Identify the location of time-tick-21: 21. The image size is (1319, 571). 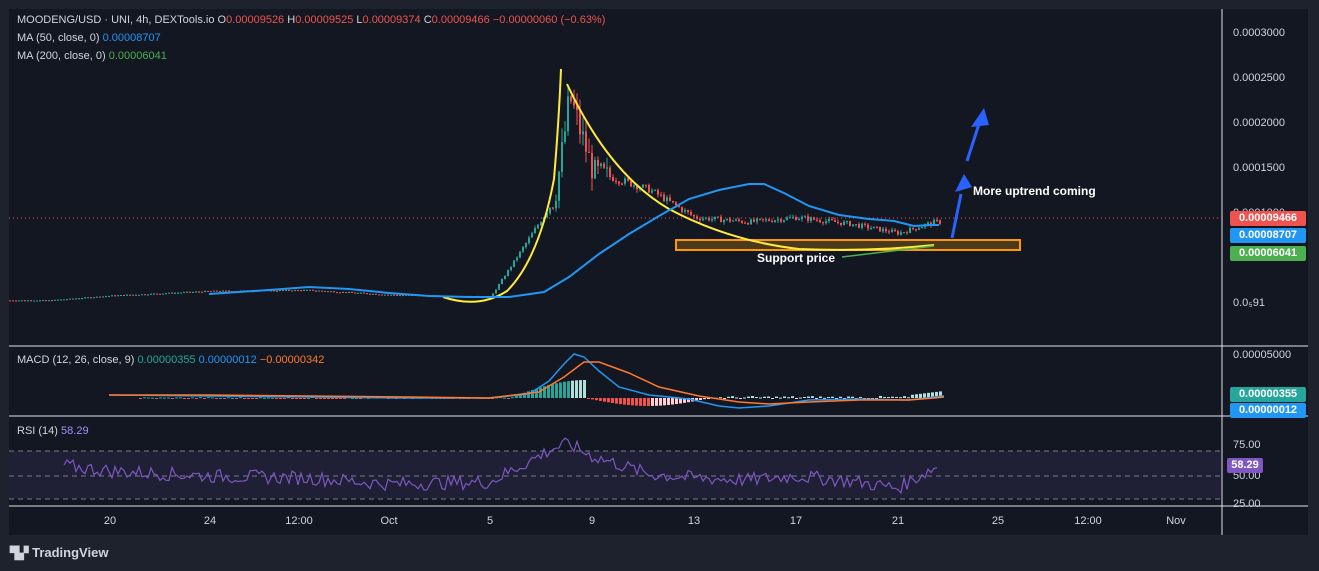
(898, 521).